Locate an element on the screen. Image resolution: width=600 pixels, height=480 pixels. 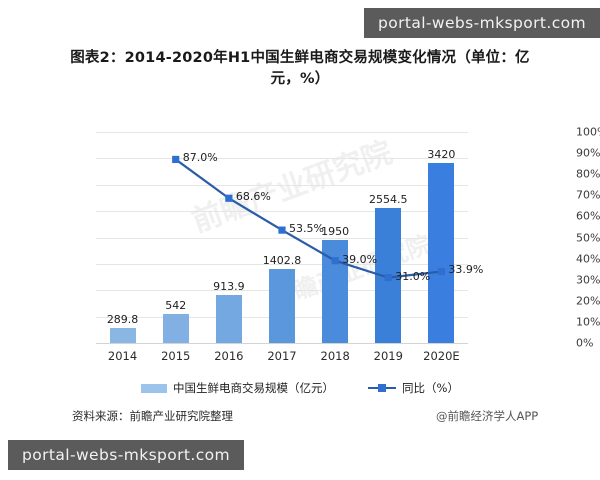
y-tick-label-right: 40% is located at coordinates (588, 259).